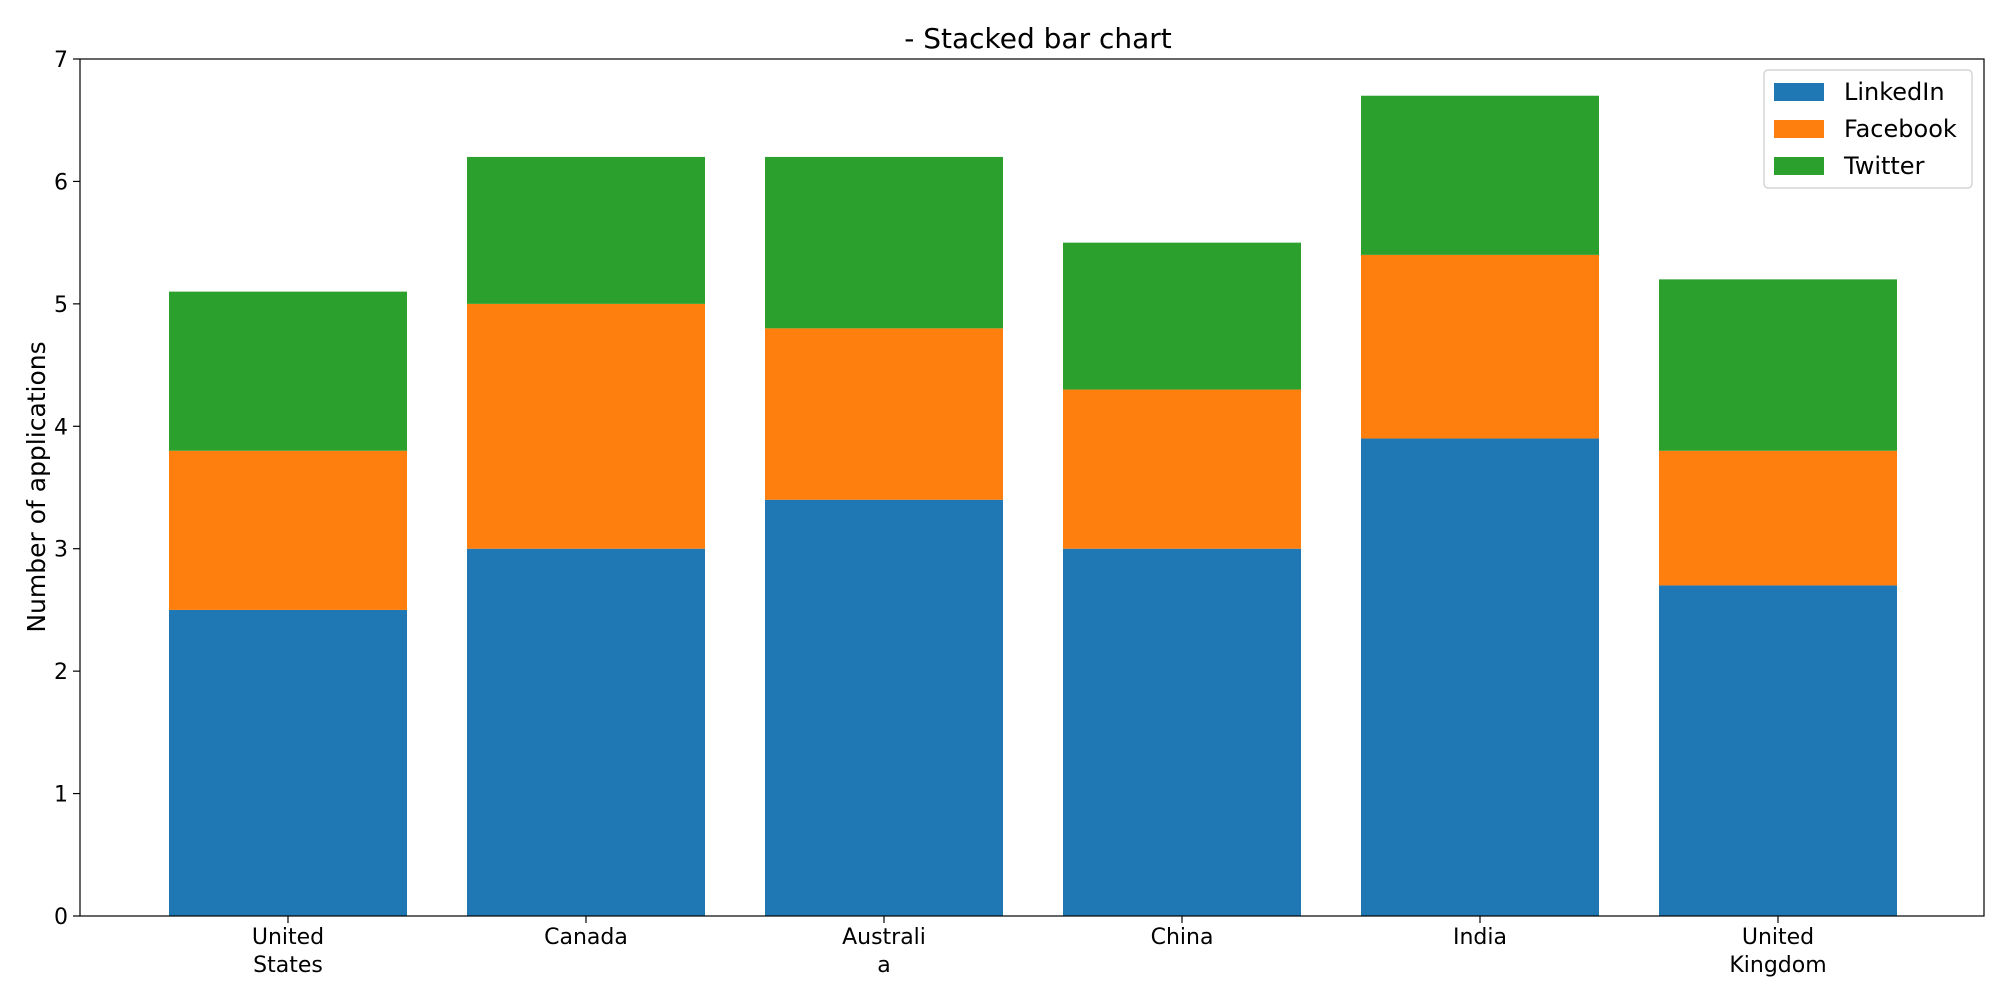 This screenshot has width=2000, height=1000. I want to click on y-tick-label: 6, so click(61, 182).